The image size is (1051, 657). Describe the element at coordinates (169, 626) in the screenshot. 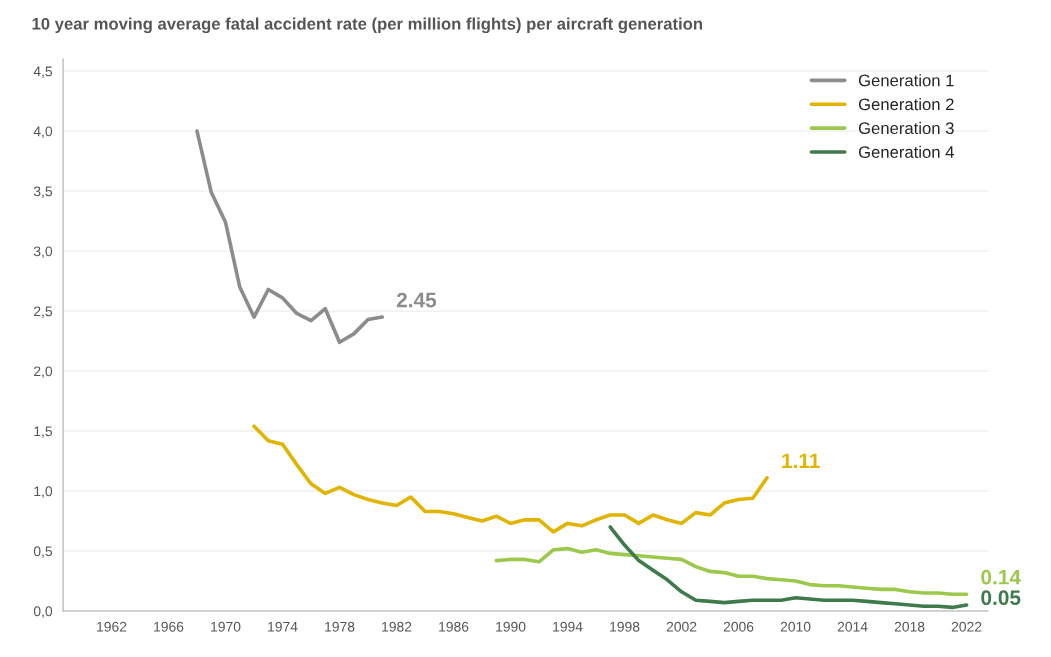

I see `x-tick-label: 1966` at that location.